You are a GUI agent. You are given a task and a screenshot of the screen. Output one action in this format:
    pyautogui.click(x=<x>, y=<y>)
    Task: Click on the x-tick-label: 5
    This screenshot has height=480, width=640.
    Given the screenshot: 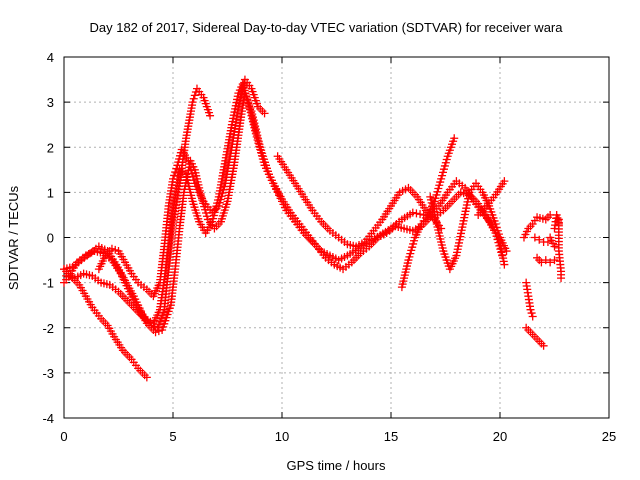 What is the action you would take?
    pyautogui.click(x=172, y=436)
    